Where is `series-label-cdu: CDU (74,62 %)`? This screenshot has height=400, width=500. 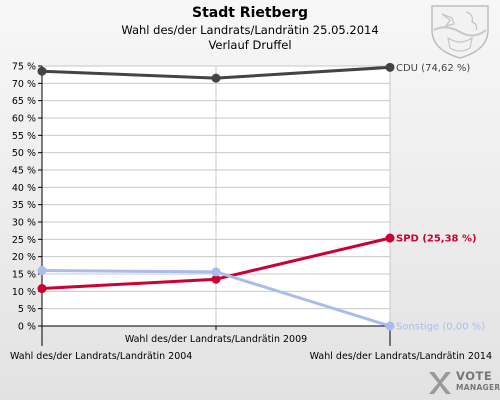 series-label-cdu: CDU (74,62 %) is located at coordinates (433, 68).